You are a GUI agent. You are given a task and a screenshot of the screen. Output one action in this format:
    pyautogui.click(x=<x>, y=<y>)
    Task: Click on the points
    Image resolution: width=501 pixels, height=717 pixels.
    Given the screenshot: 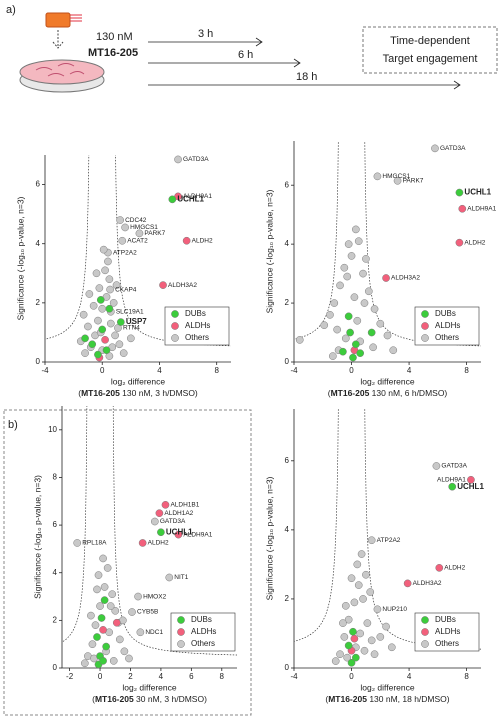 What is the action you would take?
    pyautogui.click(x=403, y=564)
    